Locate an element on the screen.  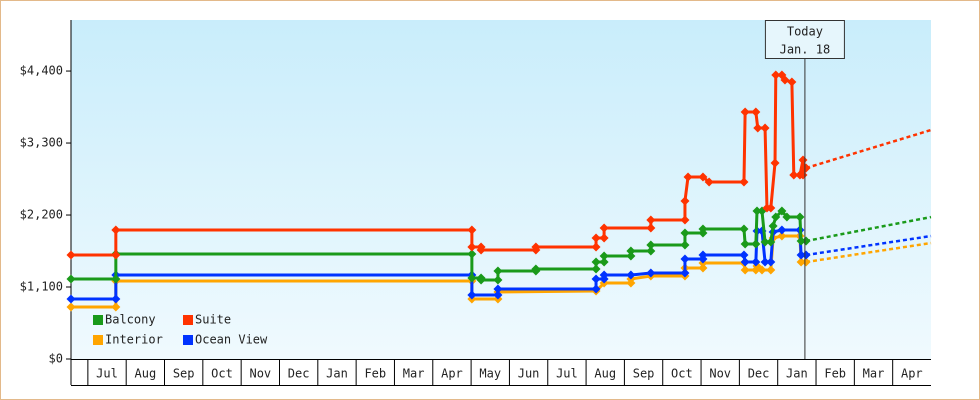
today-box is located at coordinates (804, 39).